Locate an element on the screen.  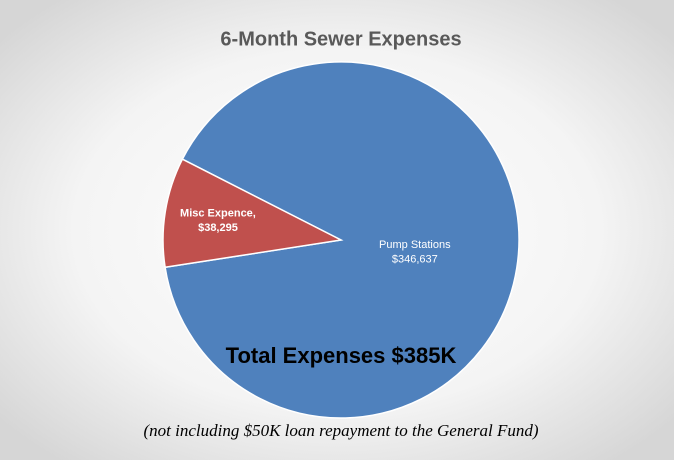
data-label: Misc Expence, $38,295 is located at coordinates (218, 221).